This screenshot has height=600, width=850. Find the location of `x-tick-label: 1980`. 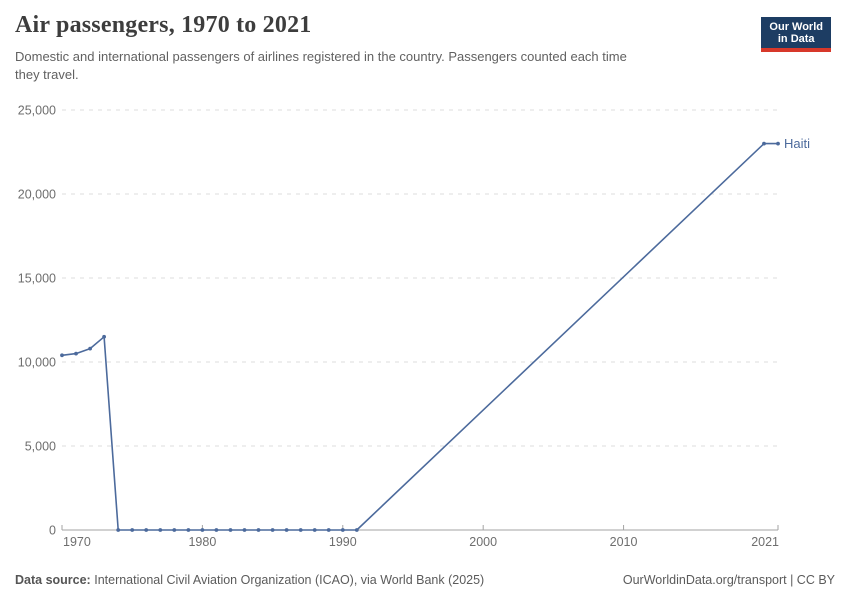

x-tick-label: 1980 is located at coordinates (202, 542).